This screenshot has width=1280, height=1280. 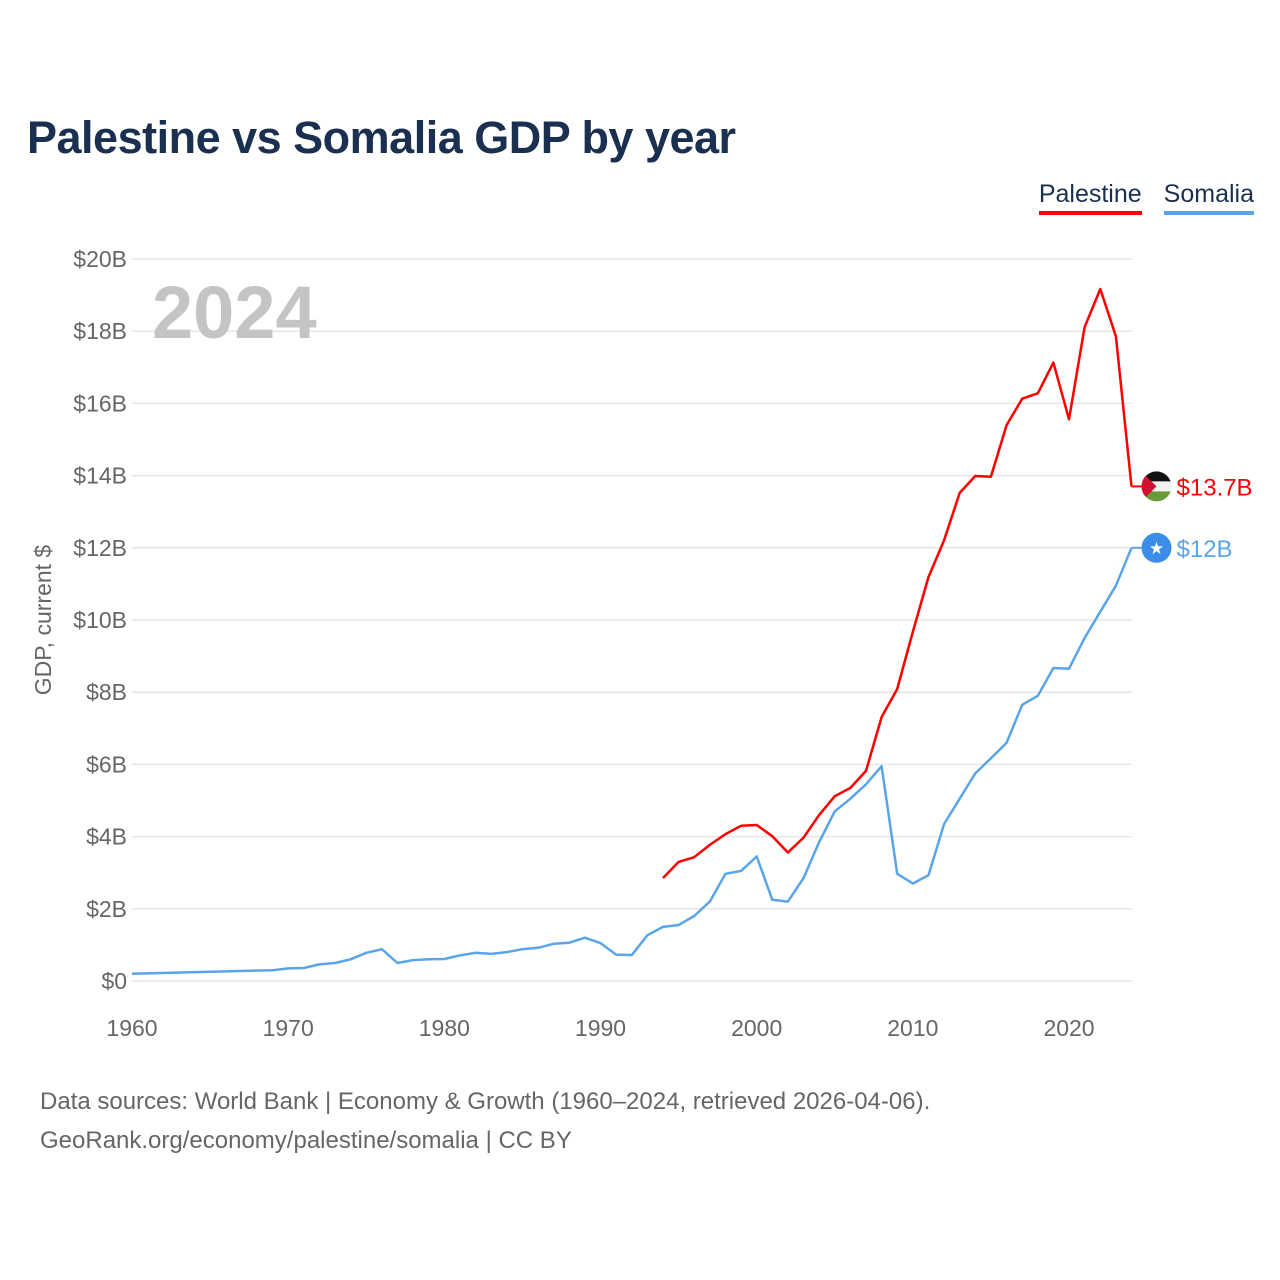 What do you see at coordinates (1146, 197) in the screenshot?
I see `legend: Palestine Somalia` at bounding box center [1146, 197].